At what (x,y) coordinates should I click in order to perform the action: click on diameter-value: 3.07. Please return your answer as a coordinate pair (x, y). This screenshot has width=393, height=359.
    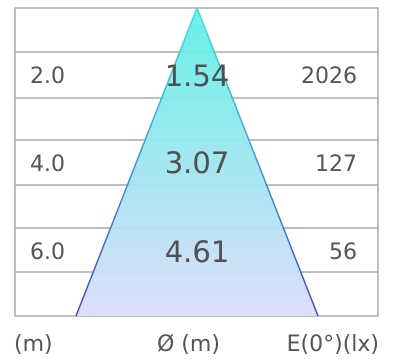
    Looking at the image, I should click on (197, 163).